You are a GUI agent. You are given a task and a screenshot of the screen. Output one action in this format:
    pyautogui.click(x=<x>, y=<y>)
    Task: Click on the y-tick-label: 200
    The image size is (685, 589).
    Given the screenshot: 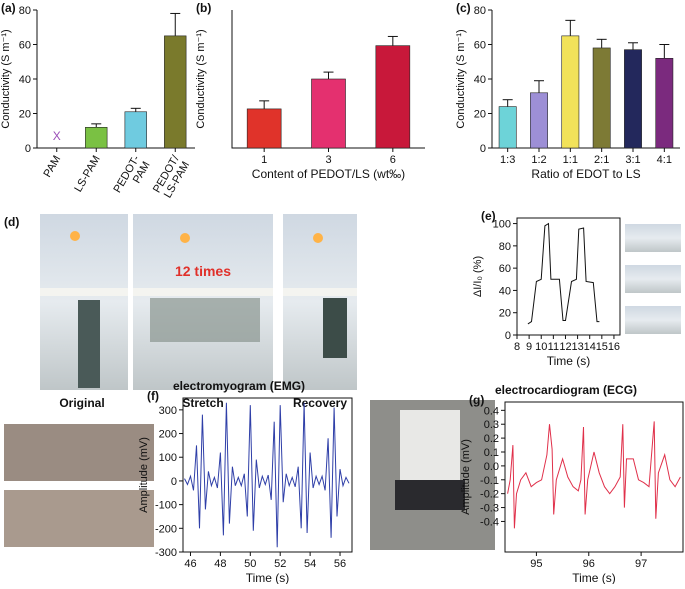 What is the action you would take?
    pyautogui.click(x=168, y=435)
    